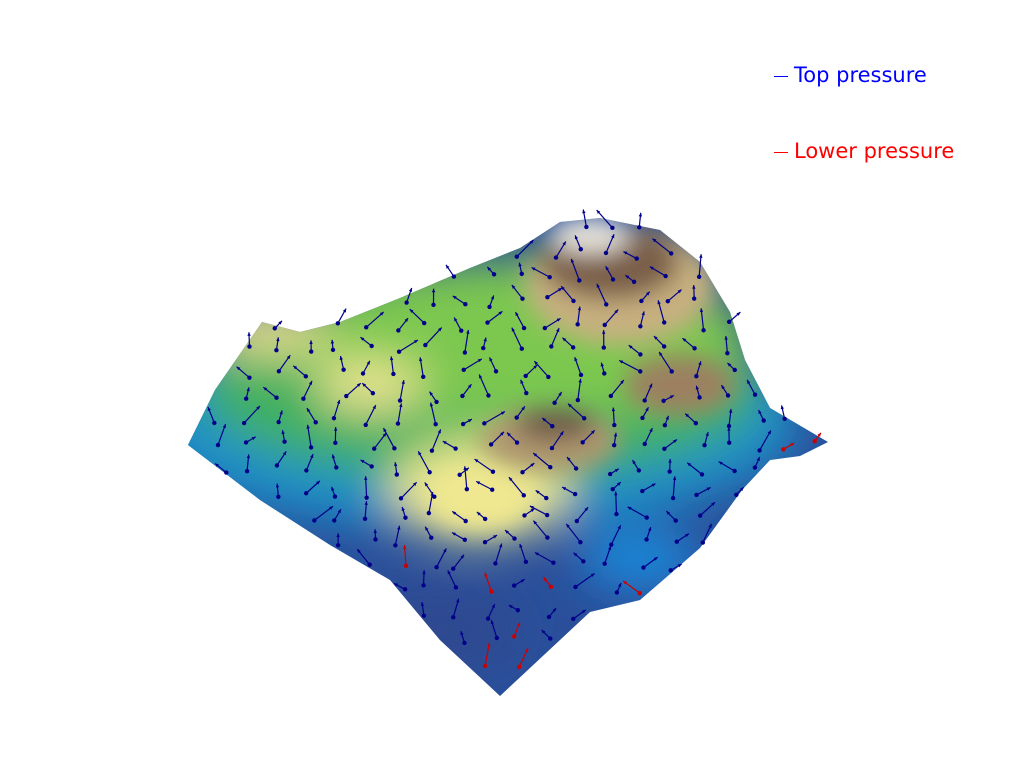 This screenshot has width=1024, height=768. Describe the element at coordinates (781, 76) in the screenshot. I see `arrow-icon` at that location.